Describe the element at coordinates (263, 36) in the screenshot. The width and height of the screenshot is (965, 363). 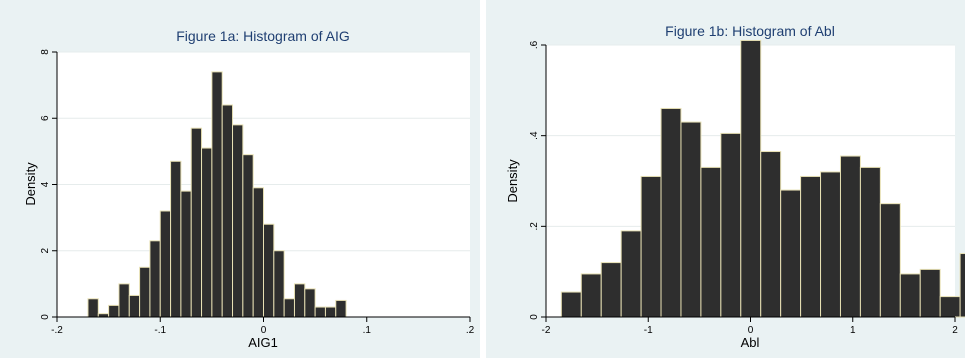
I see `chart-title: Figure 1a: Histogram of AIG` at that location.